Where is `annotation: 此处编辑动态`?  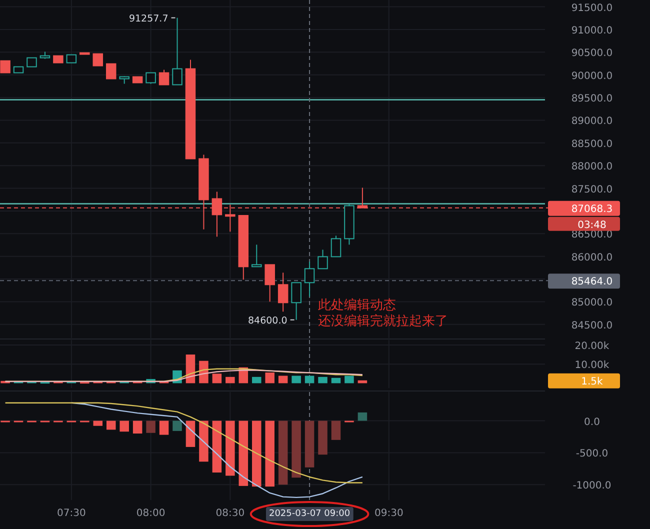
annotation: 此处编辑动态 is located at coordinates (357, 305).